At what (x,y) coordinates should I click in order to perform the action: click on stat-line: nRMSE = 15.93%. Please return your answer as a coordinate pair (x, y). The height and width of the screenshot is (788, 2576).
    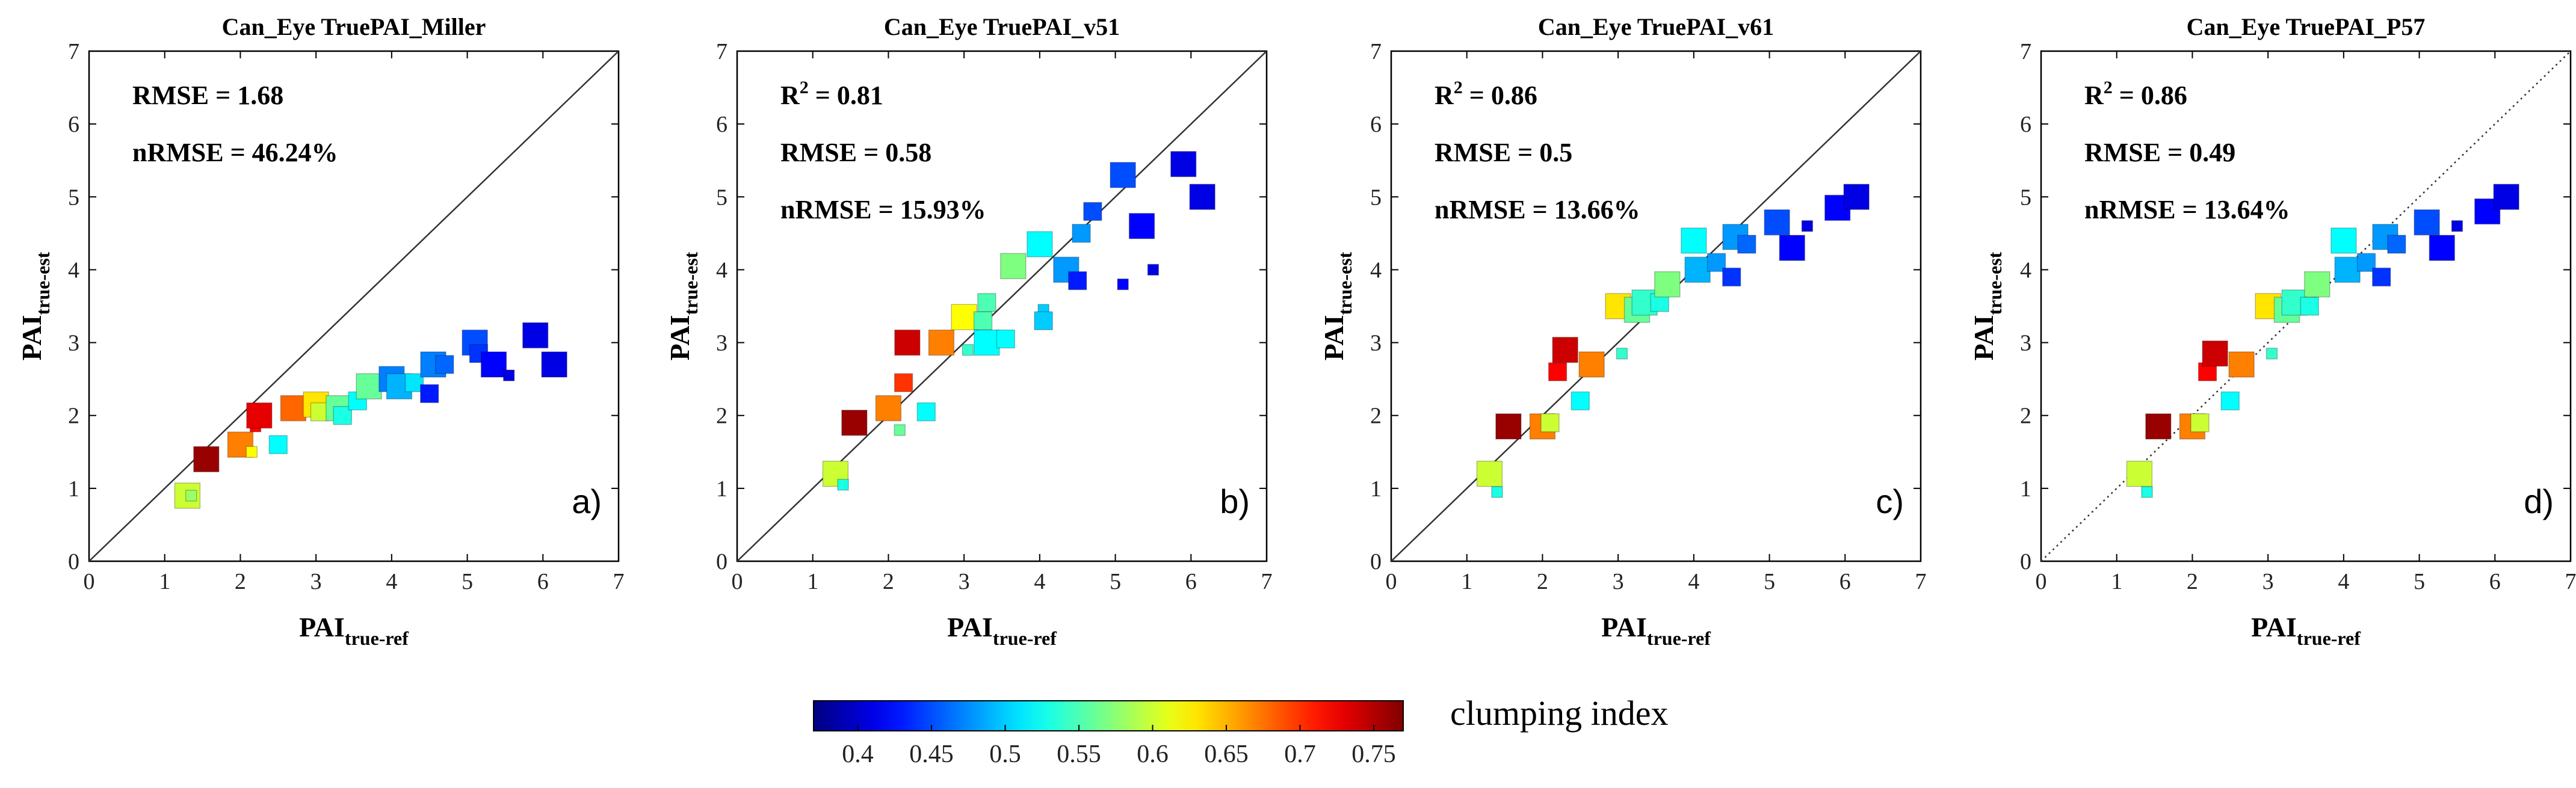
    Looking at the image, I should click on (883, 209).